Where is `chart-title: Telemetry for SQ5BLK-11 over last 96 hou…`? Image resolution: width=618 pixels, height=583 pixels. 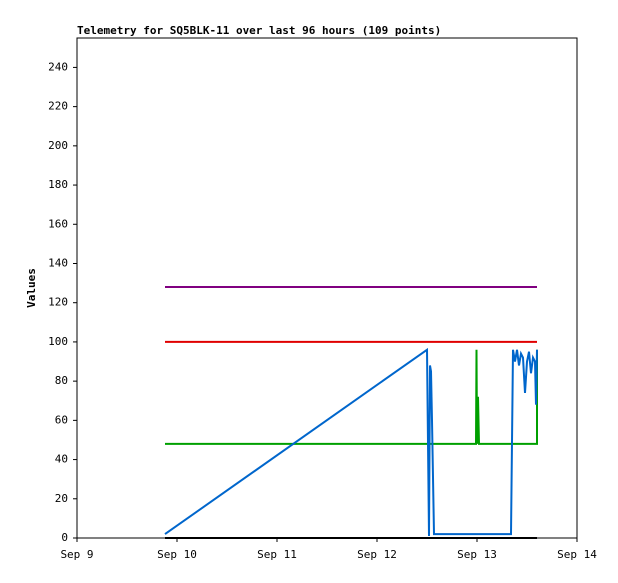
chart-title: Telemetry for SQ5BLK-11 over last 96 hou… is located at coordinates (259, 30).